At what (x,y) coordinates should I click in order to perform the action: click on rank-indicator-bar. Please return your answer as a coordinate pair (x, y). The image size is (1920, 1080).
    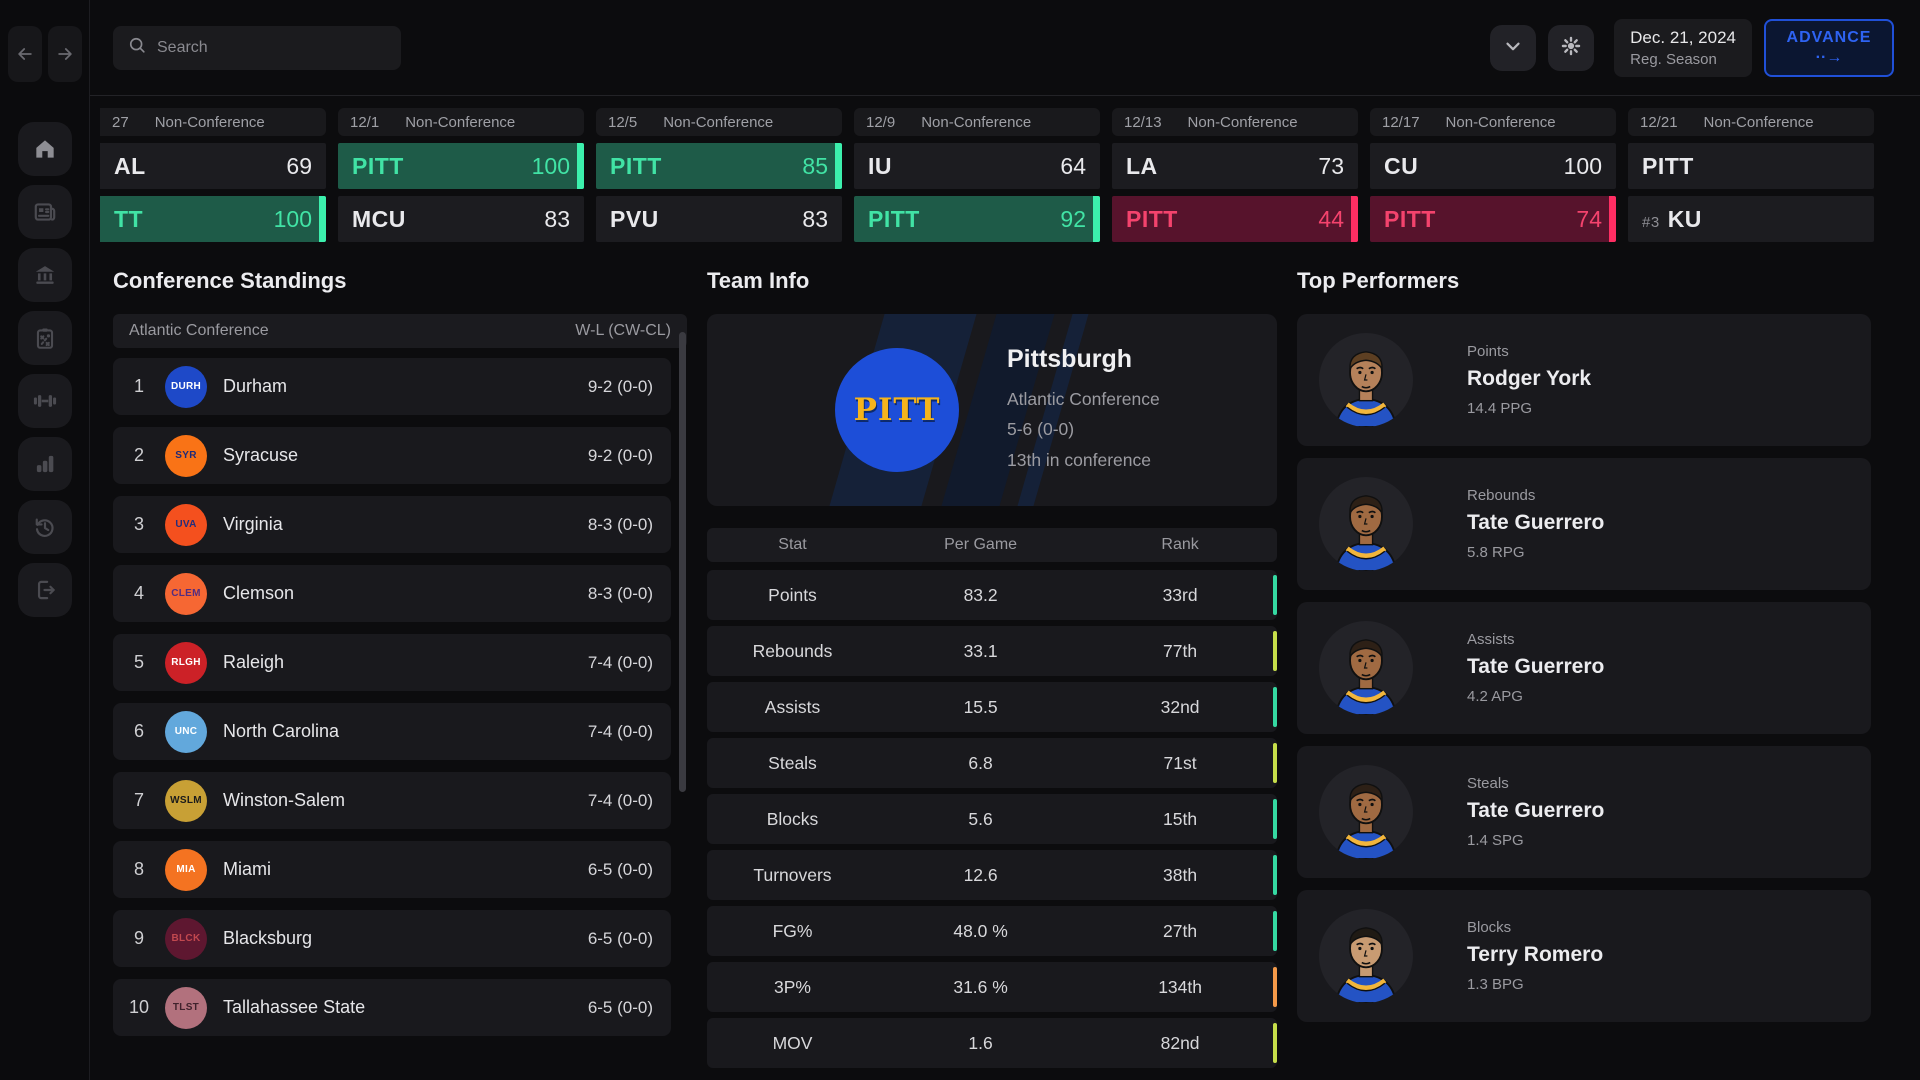
    Looking at the image, I should click on (1275, 763).